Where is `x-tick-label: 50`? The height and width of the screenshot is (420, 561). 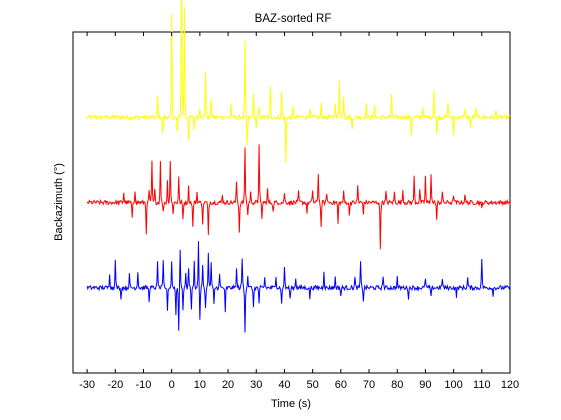
x-tick-label: 50 is located at coordinates (313, 385).